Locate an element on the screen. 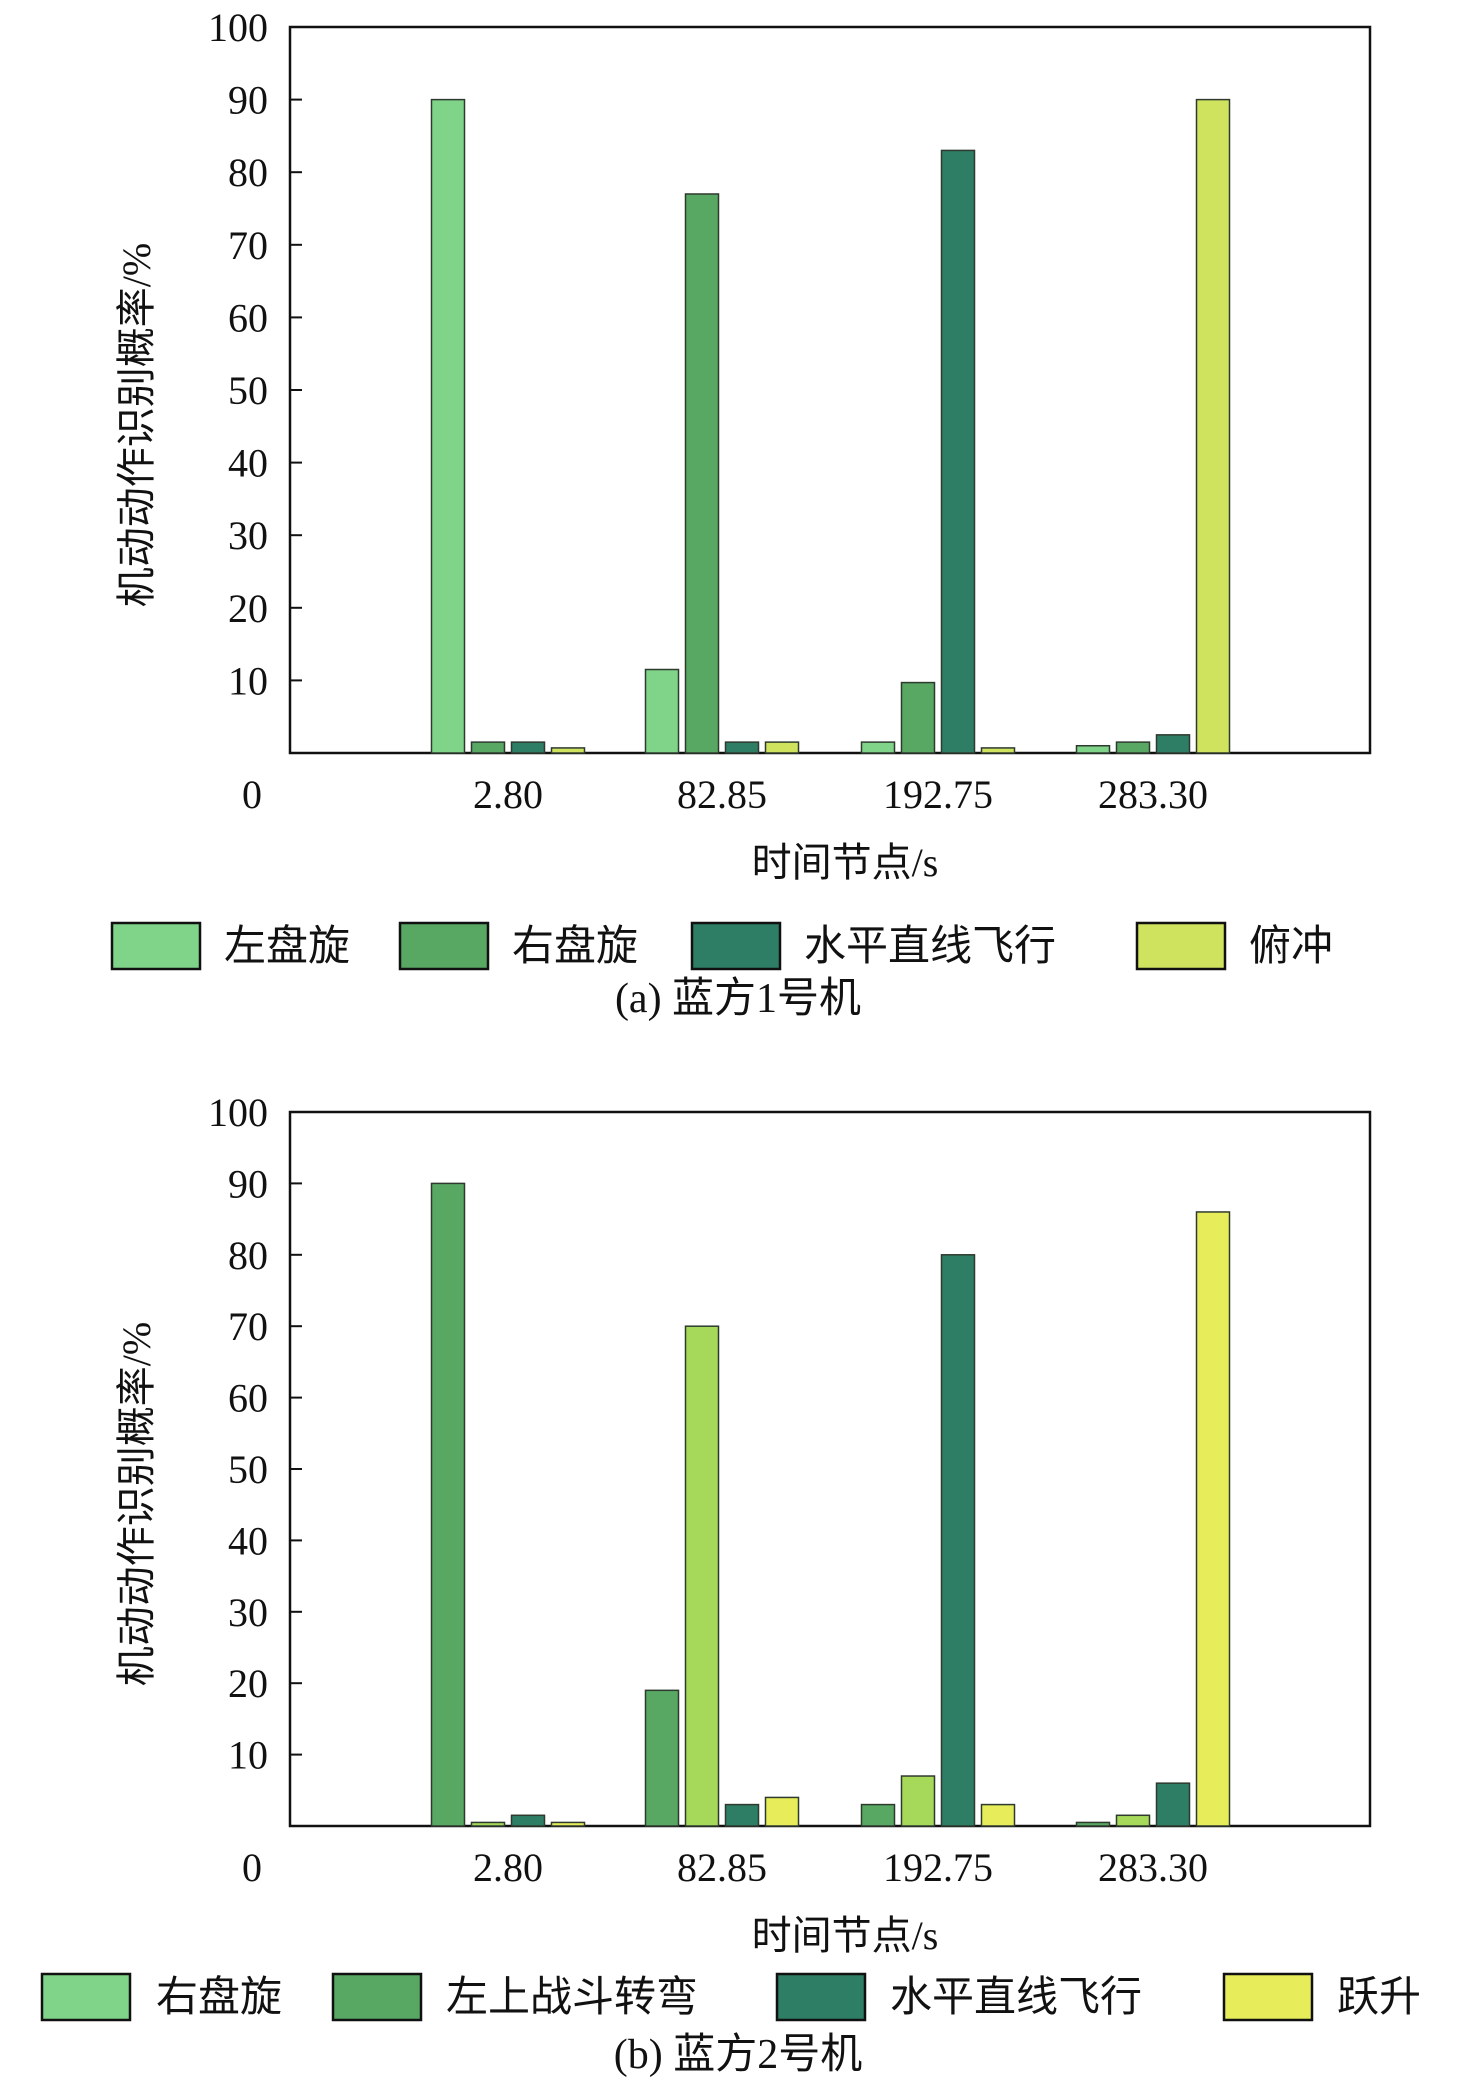  panel-caption: (b) 蓝方2号机 is located at coordinates (738, 2055).